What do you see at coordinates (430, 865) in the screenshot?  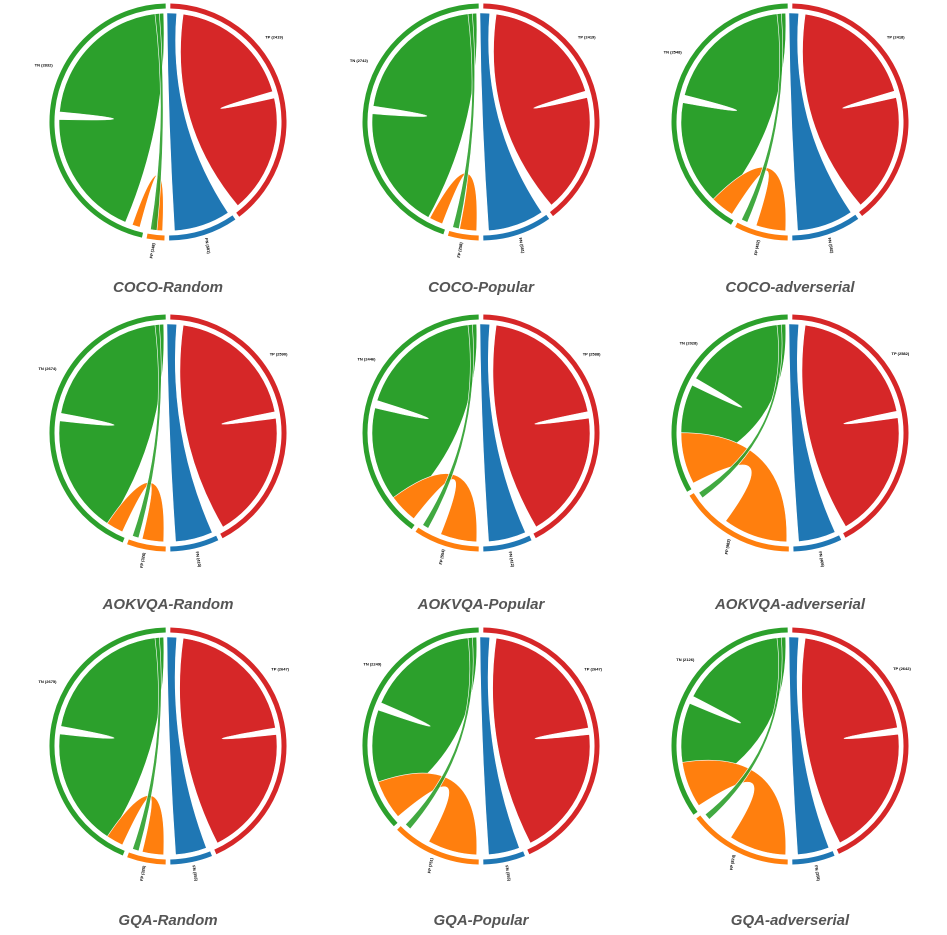 I see `fp-label: FP (751)` at bounding box center [430, 865].